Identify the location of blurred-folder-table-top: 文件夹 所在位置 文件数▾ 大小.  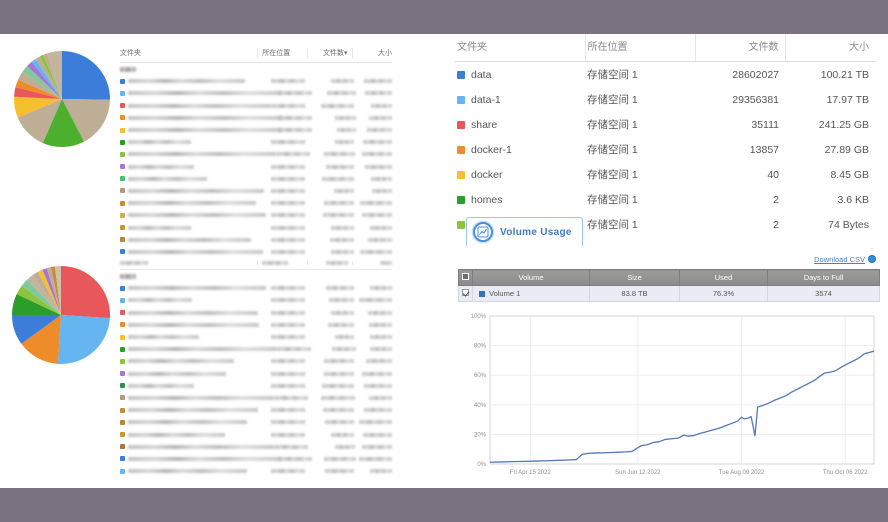
(256, 153).